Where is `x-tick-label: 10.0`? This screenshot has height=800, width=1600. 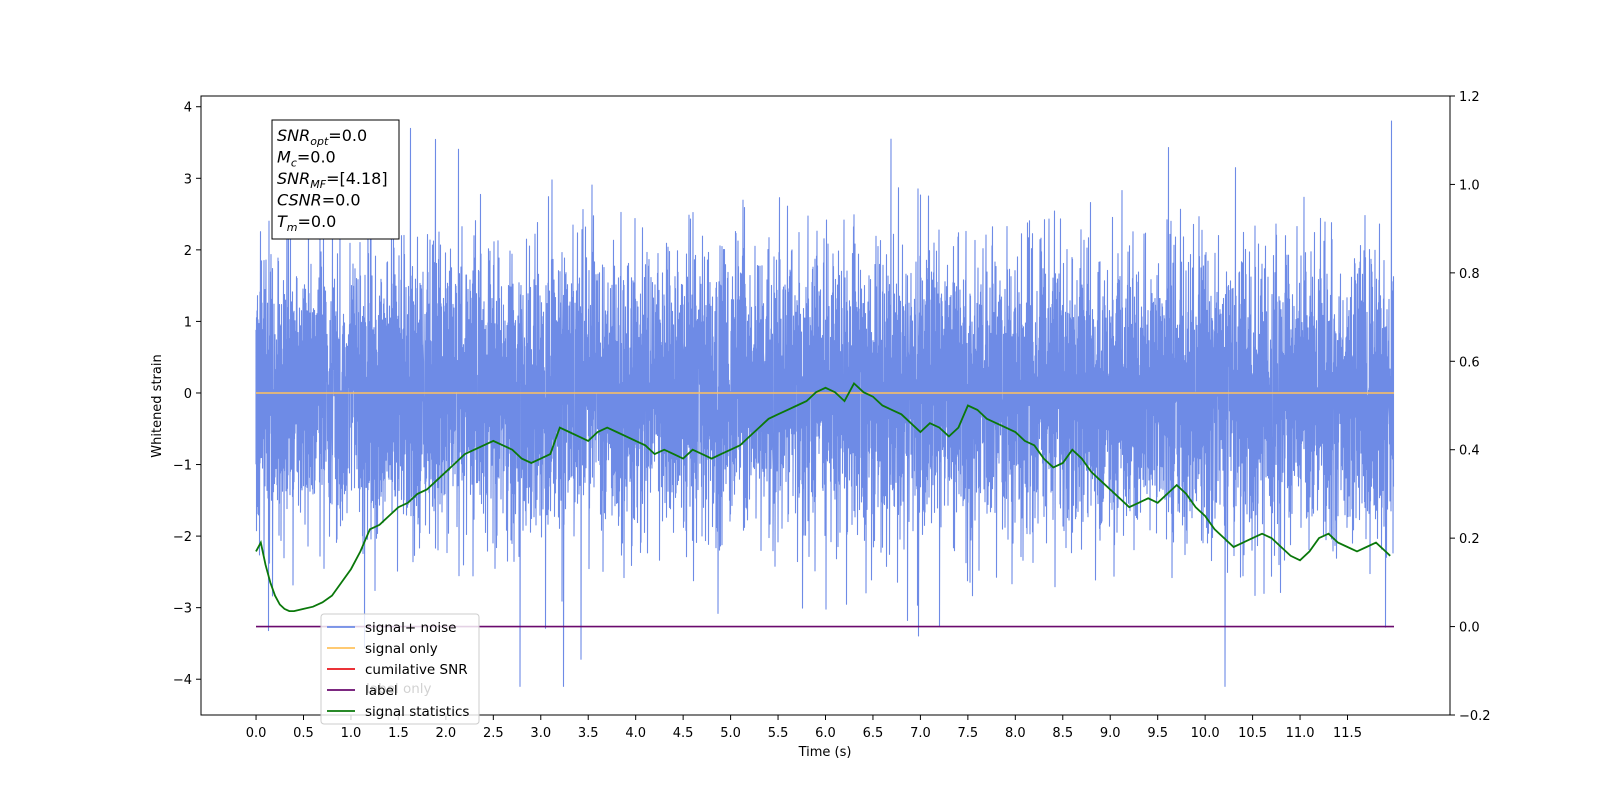
x-tick-label: 10.0 is located at coordinates (1205, 733).